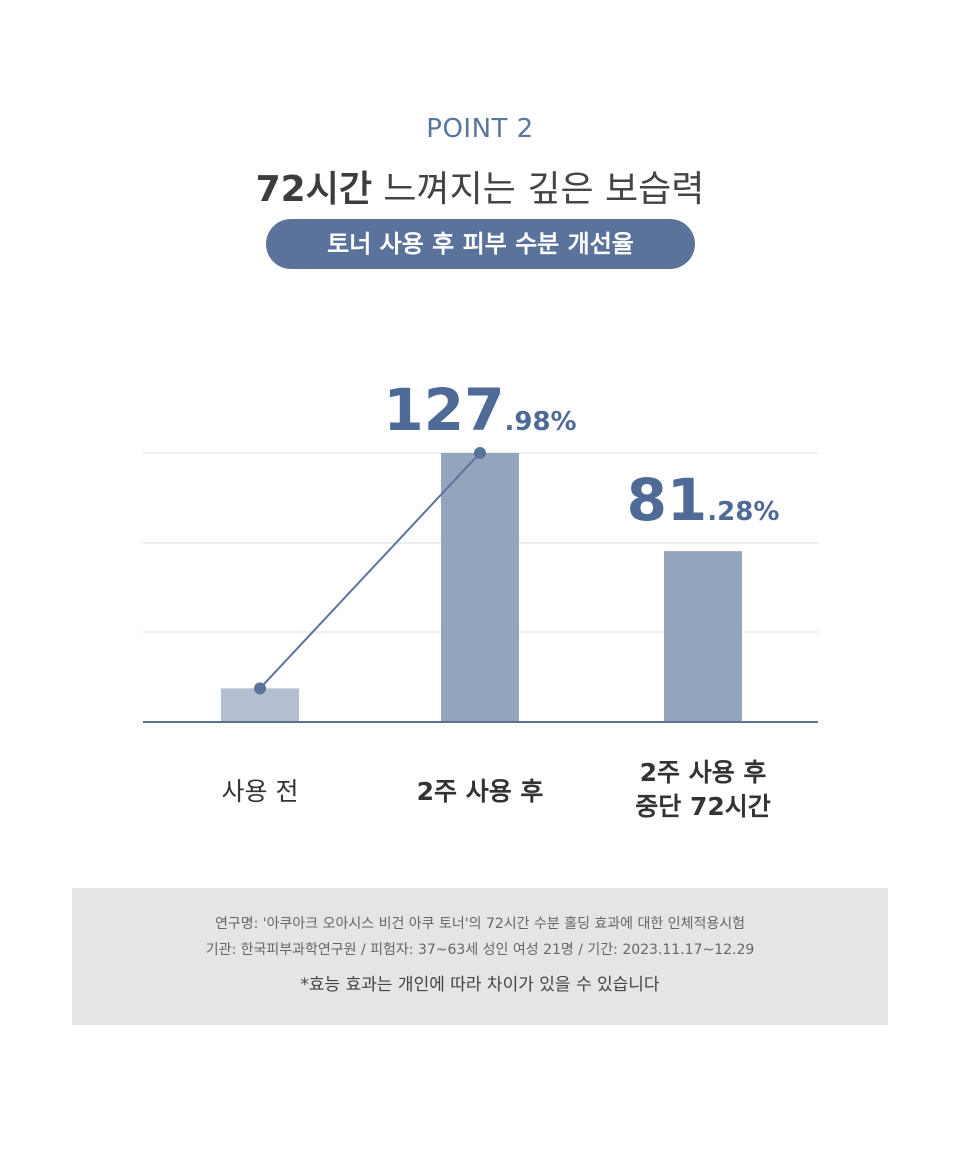  Describe the element at coordinates (703, 772) in the screenshot. I see `x-label-2-line1: 2주 사용 후` at that location.